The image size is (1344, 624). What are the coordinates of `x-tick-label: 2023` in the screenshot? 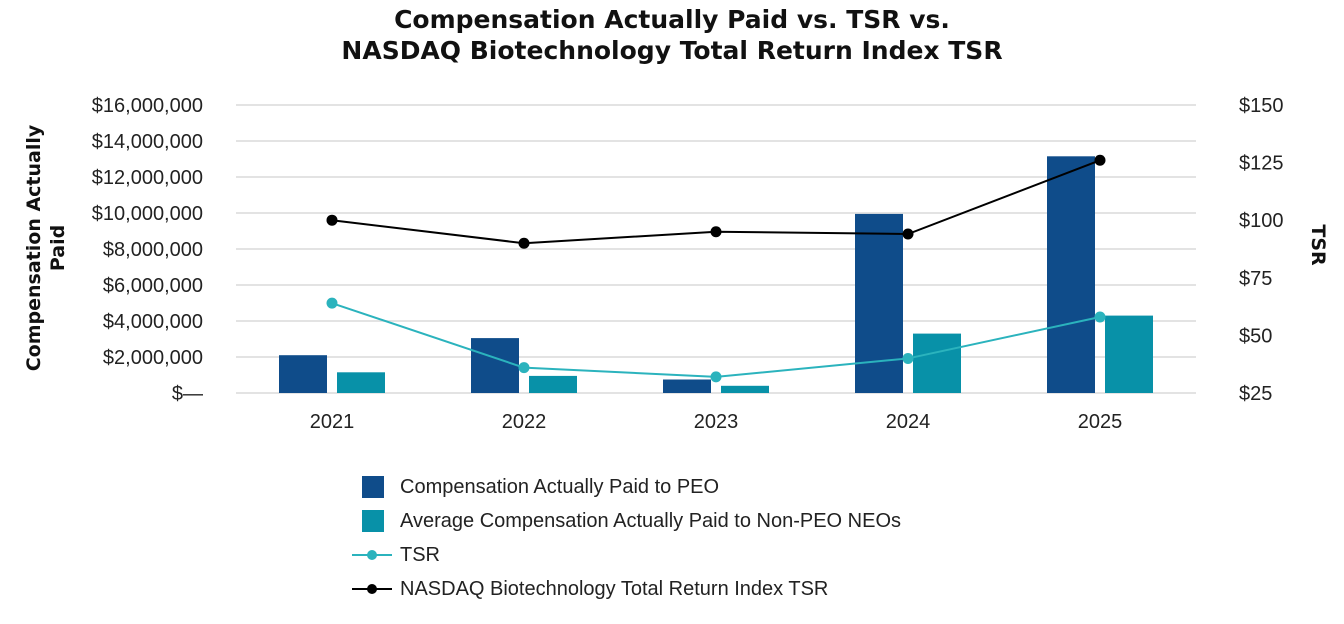 It's located at (716, 422).